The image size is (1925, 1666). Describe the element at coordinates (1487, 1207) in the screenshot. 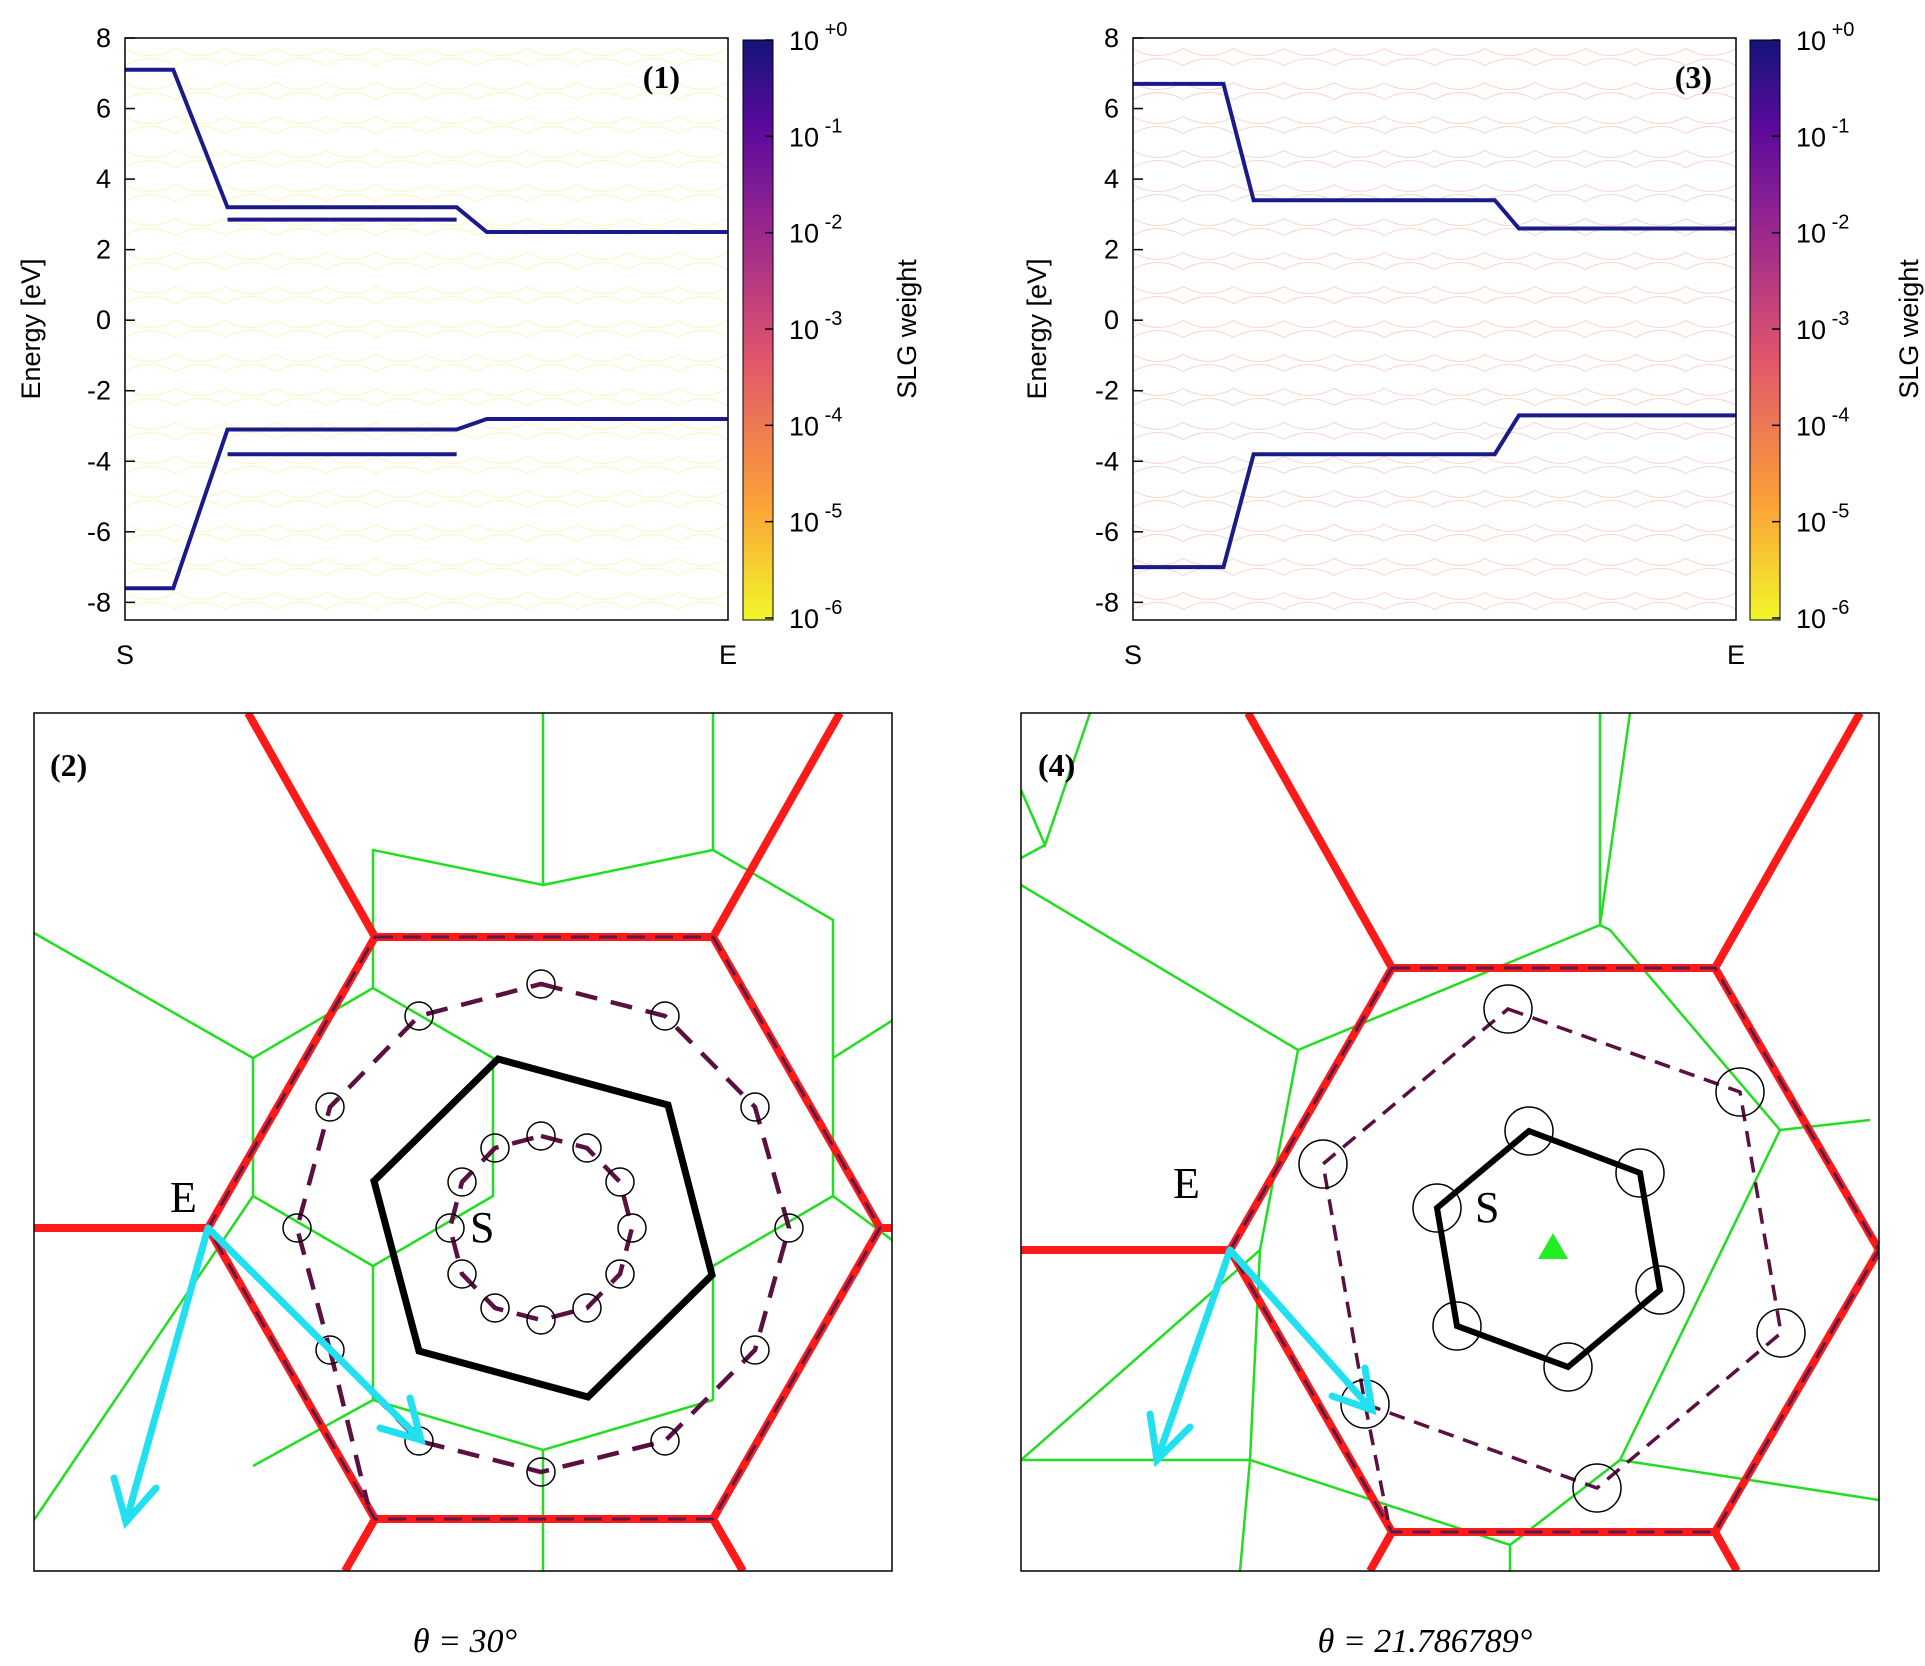

I see `label-S-4: S` at that location.